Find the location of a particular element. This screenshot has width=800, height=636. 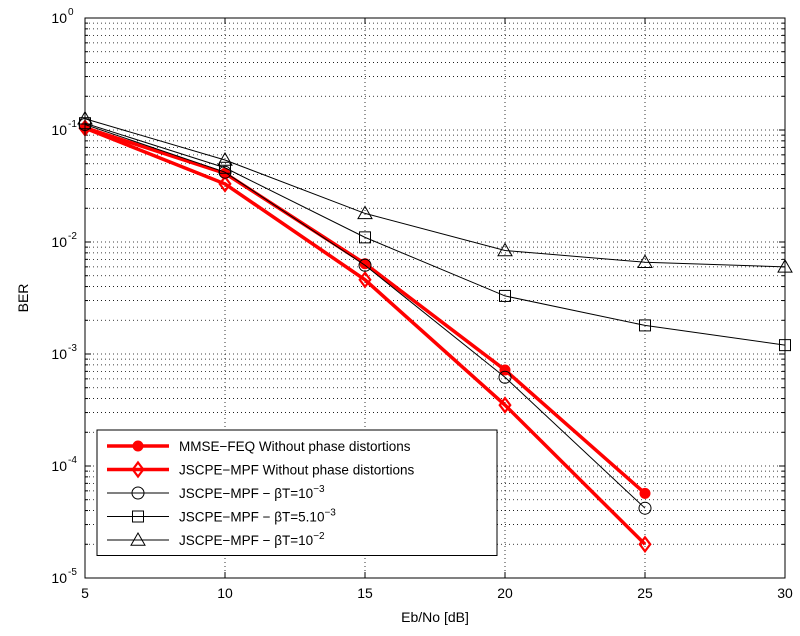

legend-item: JSCPE−MPF Without phase distortions is located at coordinates (260, 469).